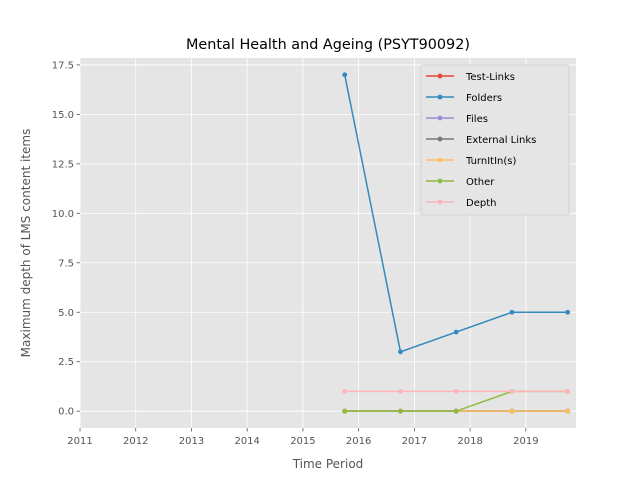  Describe the element at coordinates (469, 441) in the screenshot. I see `x-tick-label: 2018` at that location.